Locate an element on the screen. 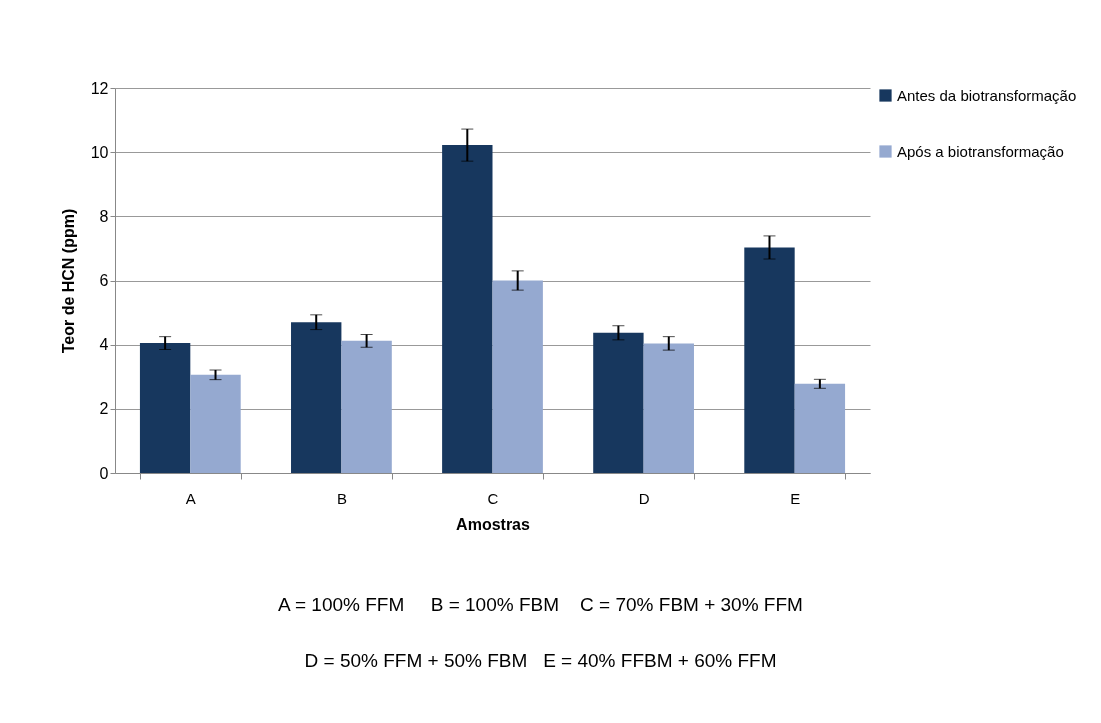 This screenshot has width=1101, height=723. legend-label: Após a biotransformação is located at coordinates (980, 151).